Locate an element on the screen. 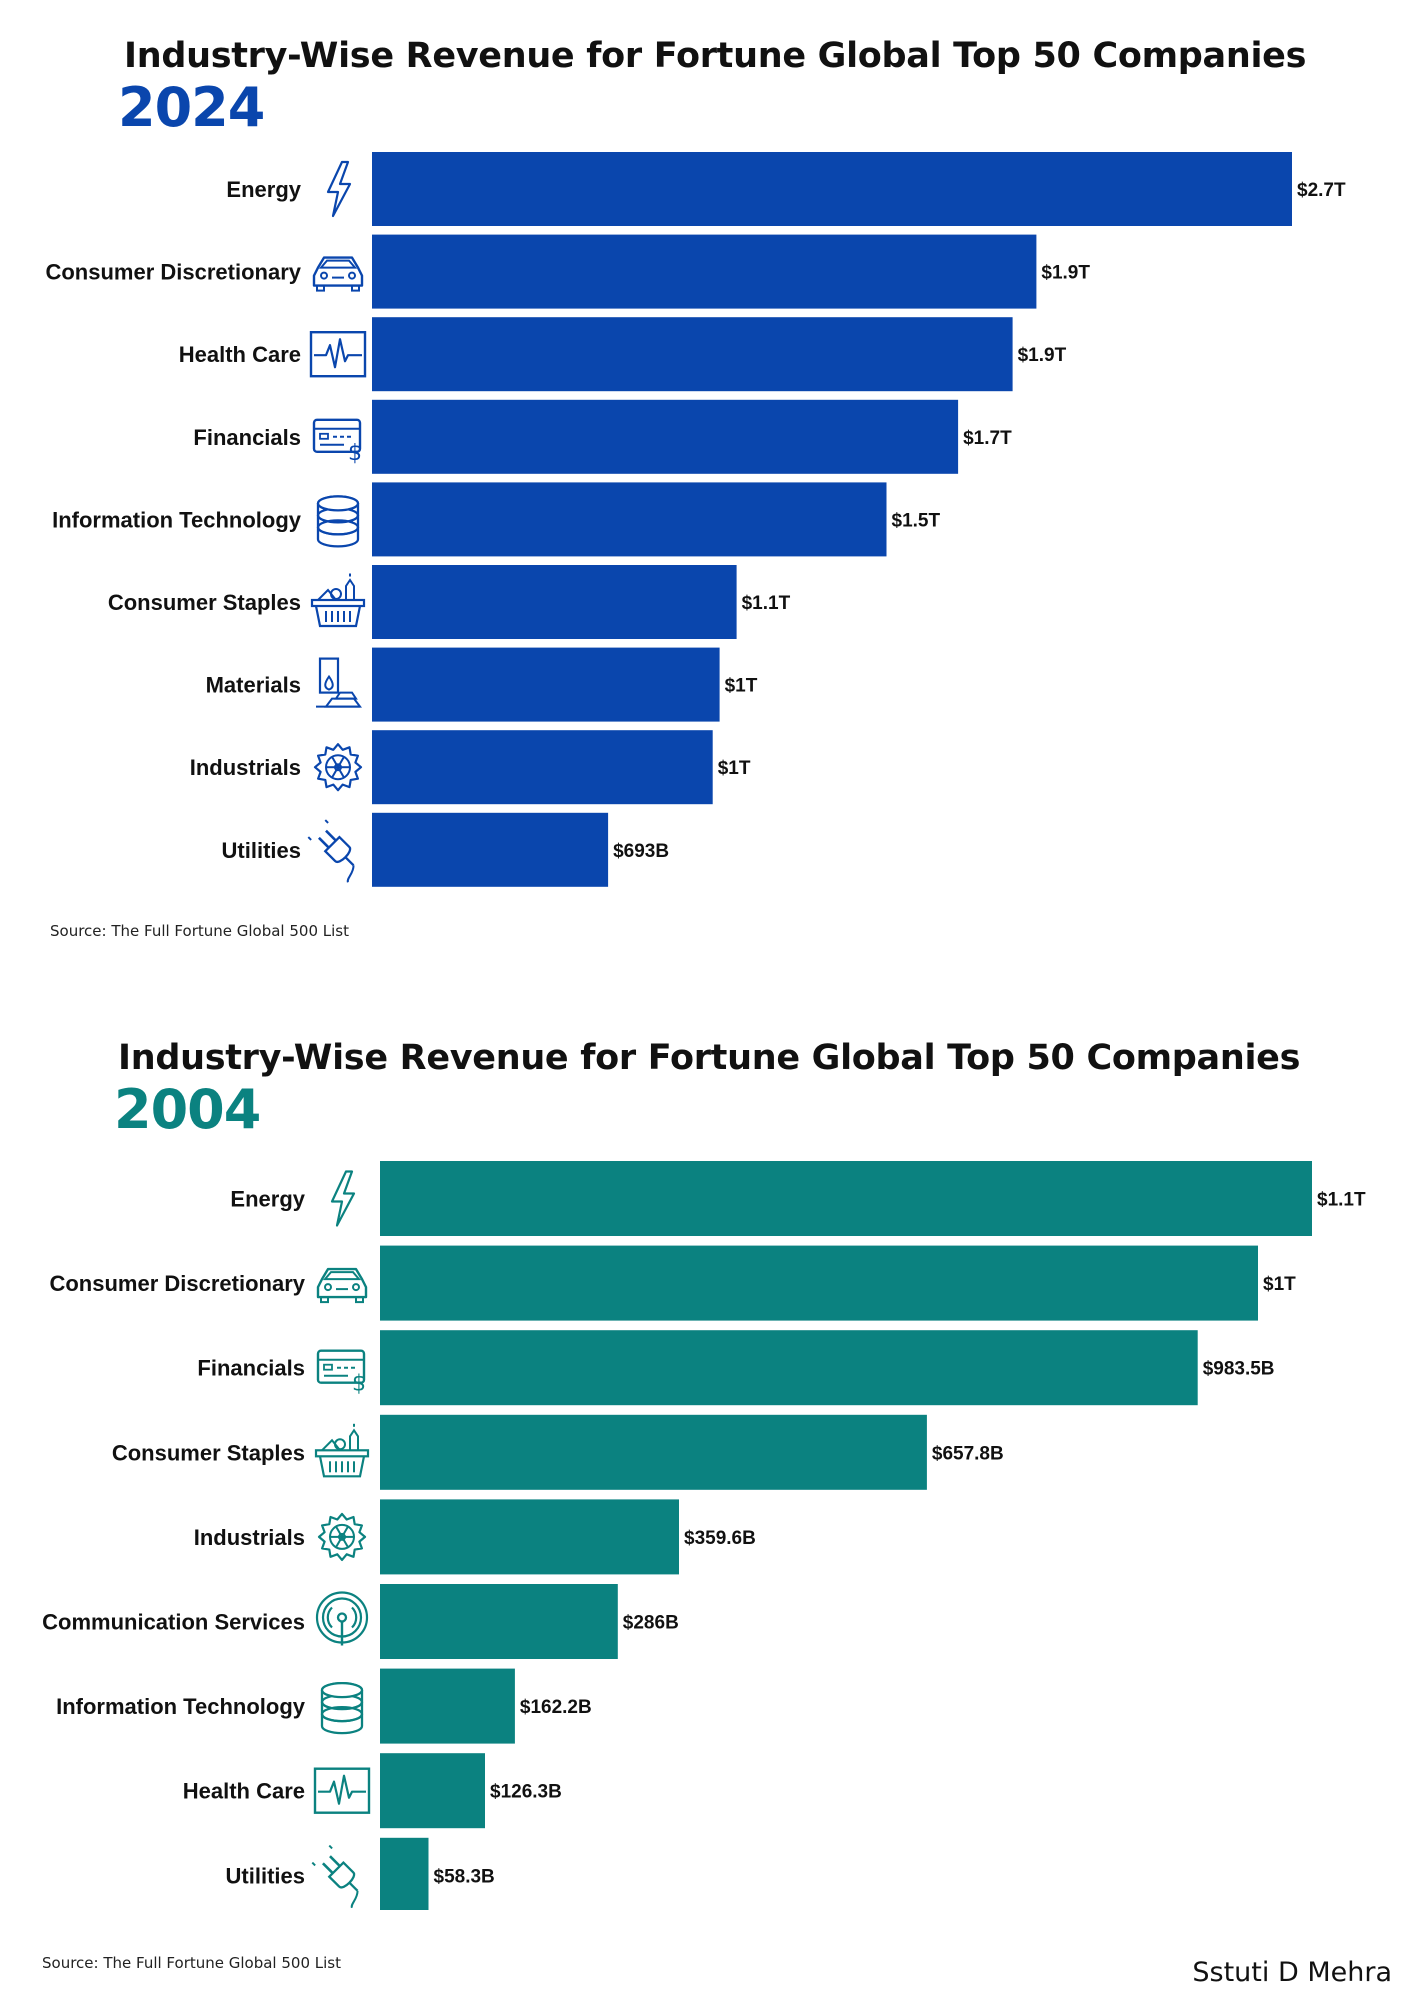 The image size is (1414, 2000). value-label: $693B is located at coordinates (641, 851).